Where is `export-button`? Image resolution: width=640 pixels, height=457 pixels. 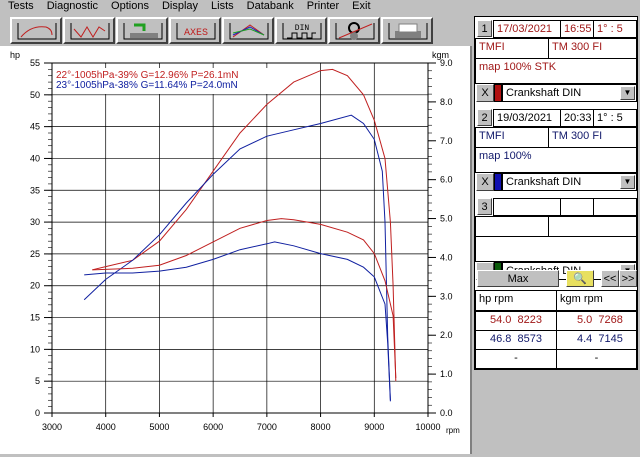
export-button is located at coordinates (142, 30).